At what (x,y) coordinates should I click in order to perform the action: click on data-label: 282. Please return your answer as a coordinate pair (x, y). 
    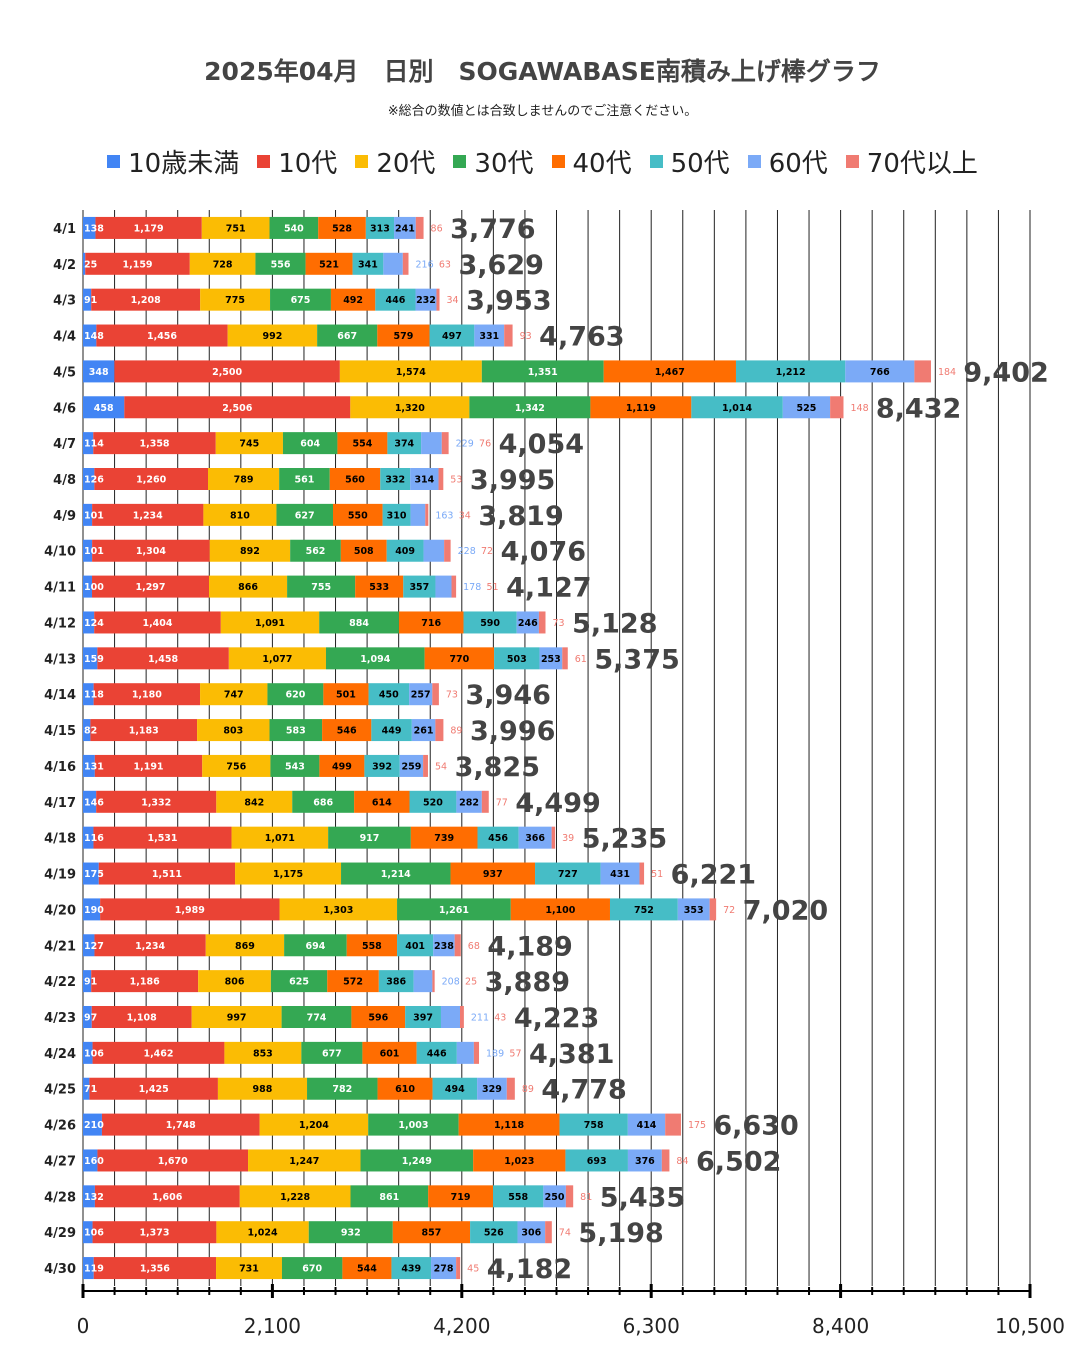
    Looking at the image, I should click on (469, 802).